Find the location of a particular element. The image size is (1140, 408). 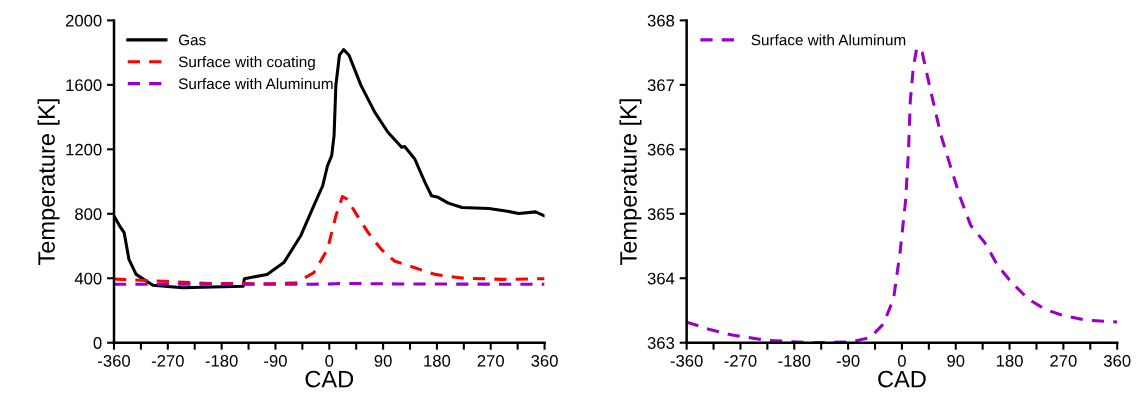

y-tick-label: 364 is located at coordinates (661, 278).